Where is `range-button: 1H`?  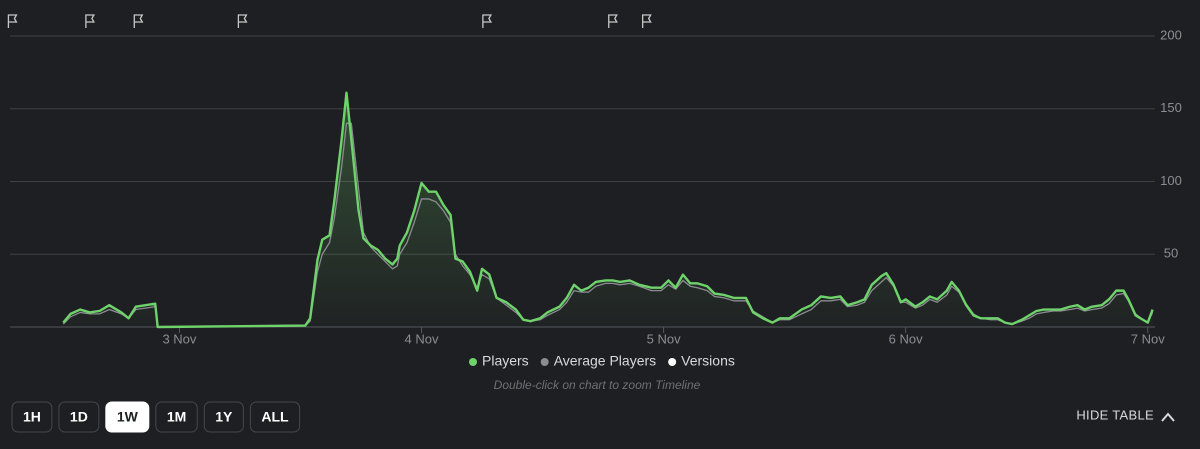
range-button: 1H is located at coordinates (32, 417).